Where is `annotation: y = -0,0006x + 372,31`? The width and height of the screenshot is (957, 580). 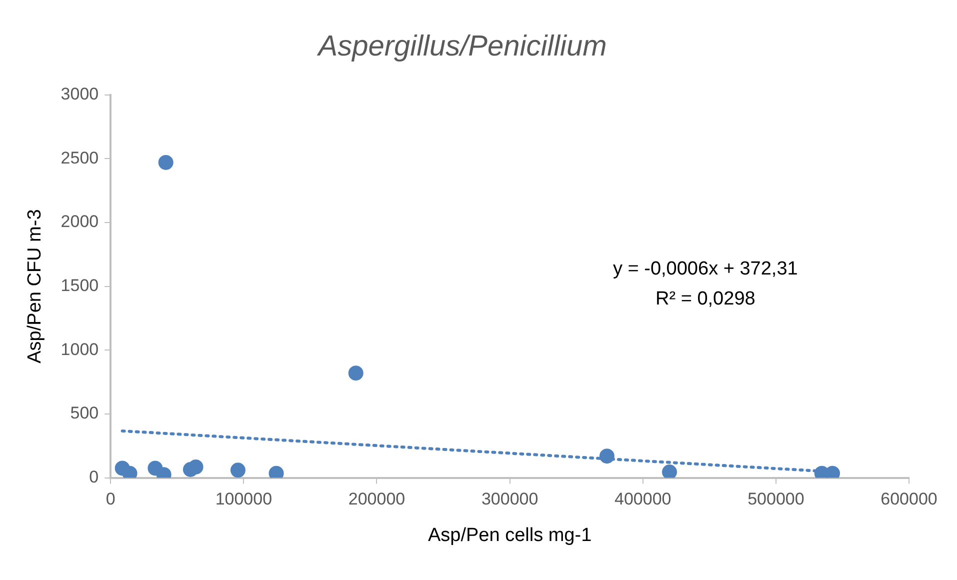 annotation: y = -0,0006x + 372,31 is located at coordinates (705, 269).